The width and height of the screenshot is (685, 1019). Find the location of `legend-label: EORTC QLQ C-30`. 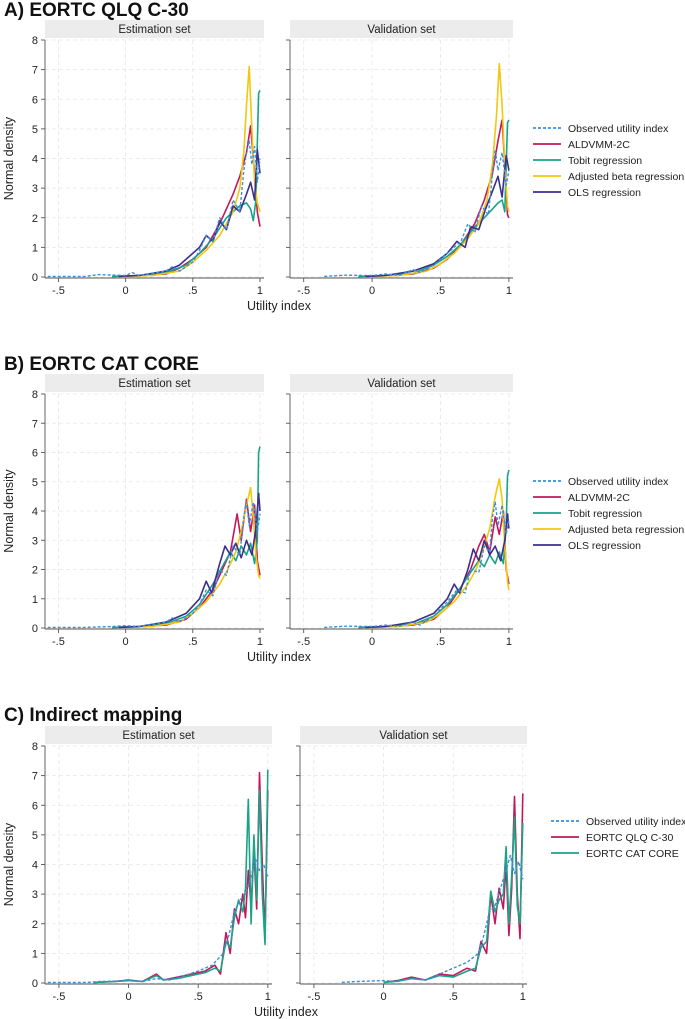

legend-label: EORTC QLQ C-30 is located at coordinates (629, 838).